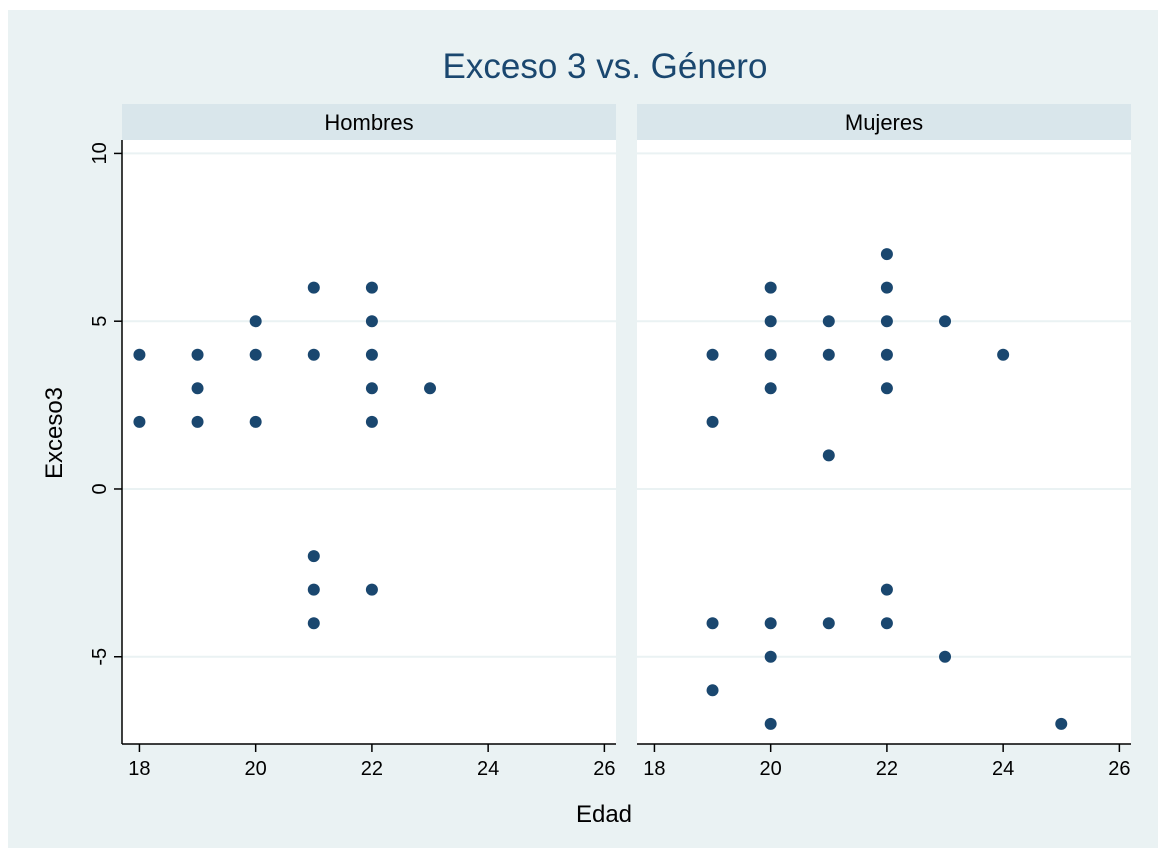 This screenshot has width=1158, height=850. What do you see at coordinates (100, 321) in the screenshot?
I see `y-tick-label: 5` at bounding box center [100, 321].